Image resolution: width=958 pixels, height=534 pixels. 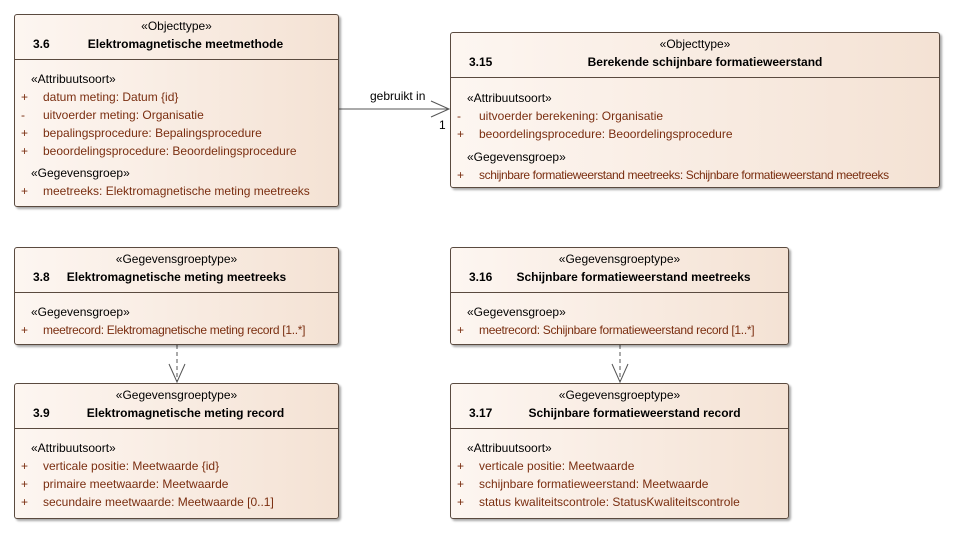 I want to click on class-number: 3.15, so click(x=481, y=62).